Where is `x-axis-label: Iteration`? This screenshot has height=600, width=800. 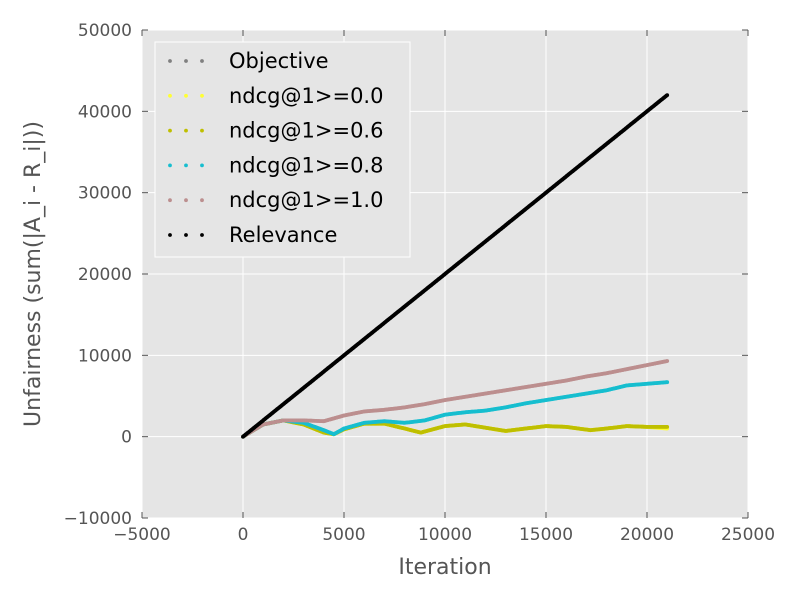 x-axis-label: Iteration is located at coordinates (444, 567).